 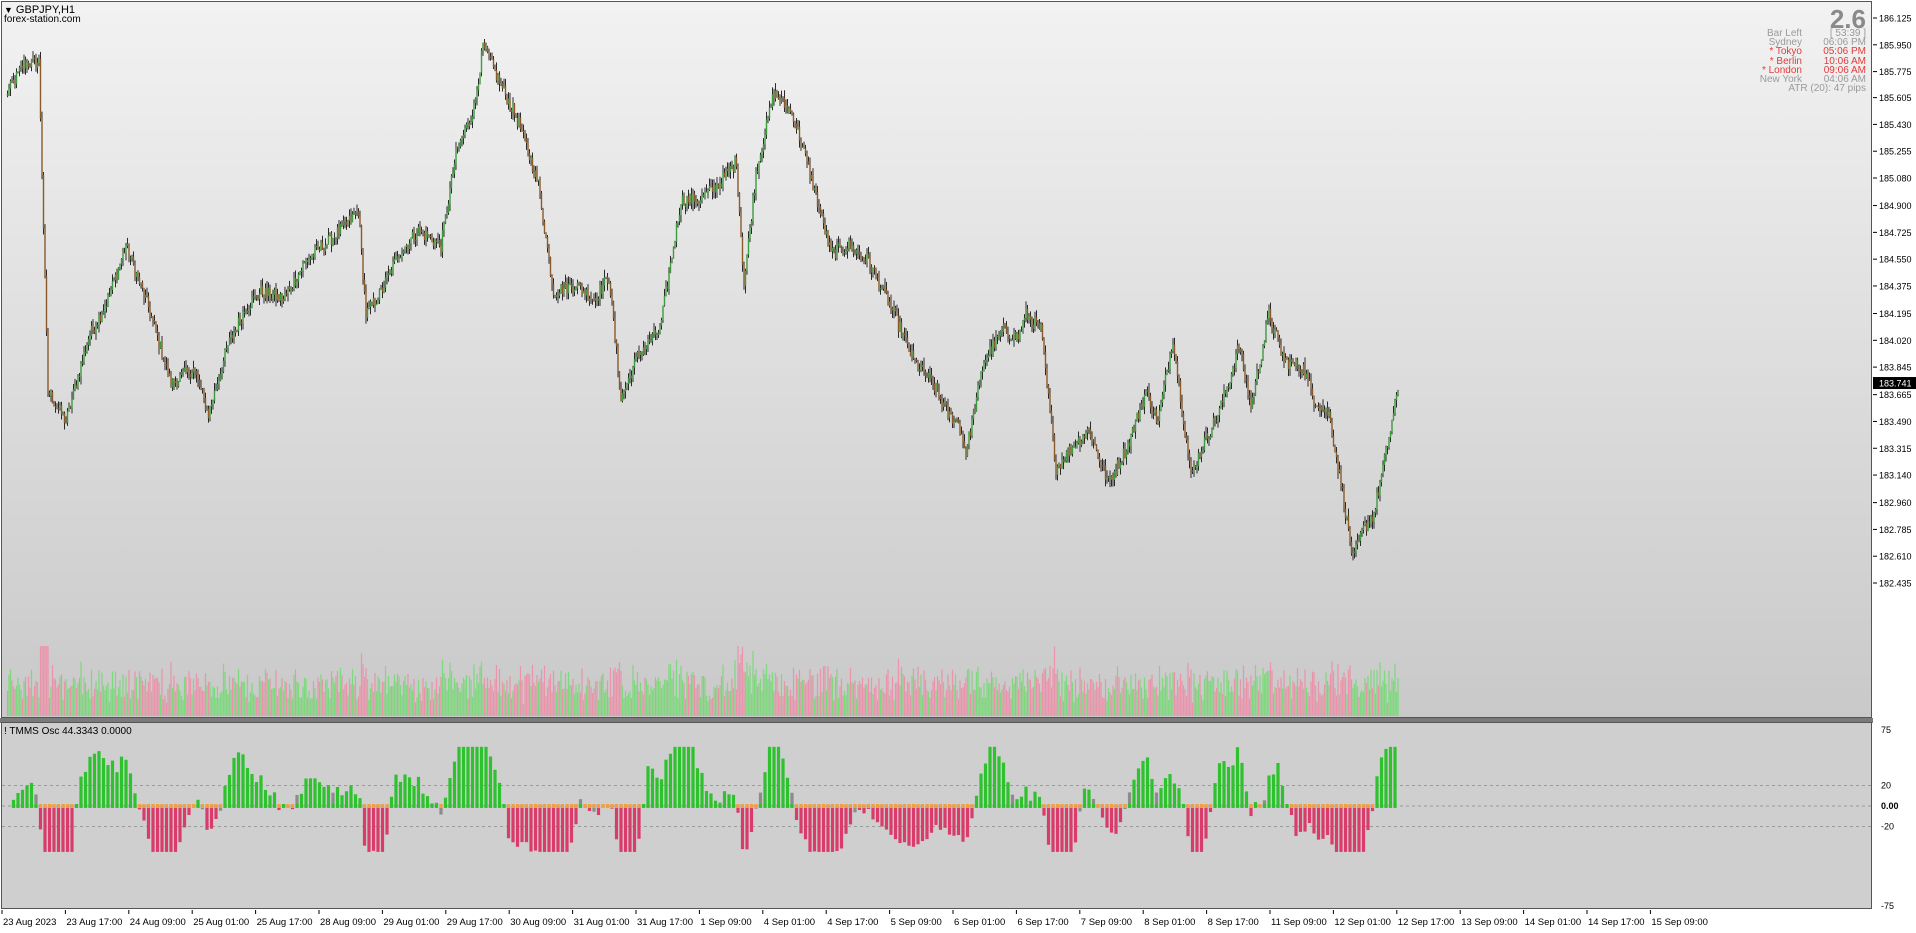 I want to click on oscillator-scale: 75 20 0.00 -20 -75, so click(x=1894, y=815).